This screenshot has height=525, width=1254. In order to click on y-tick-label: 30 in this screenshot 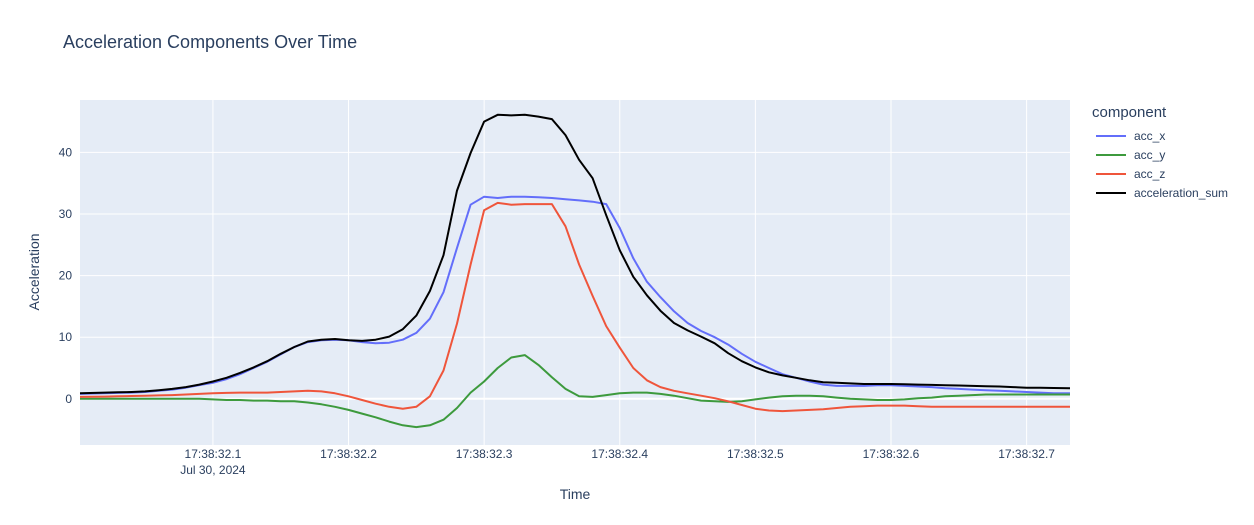, I will do `click(66, 214)`.